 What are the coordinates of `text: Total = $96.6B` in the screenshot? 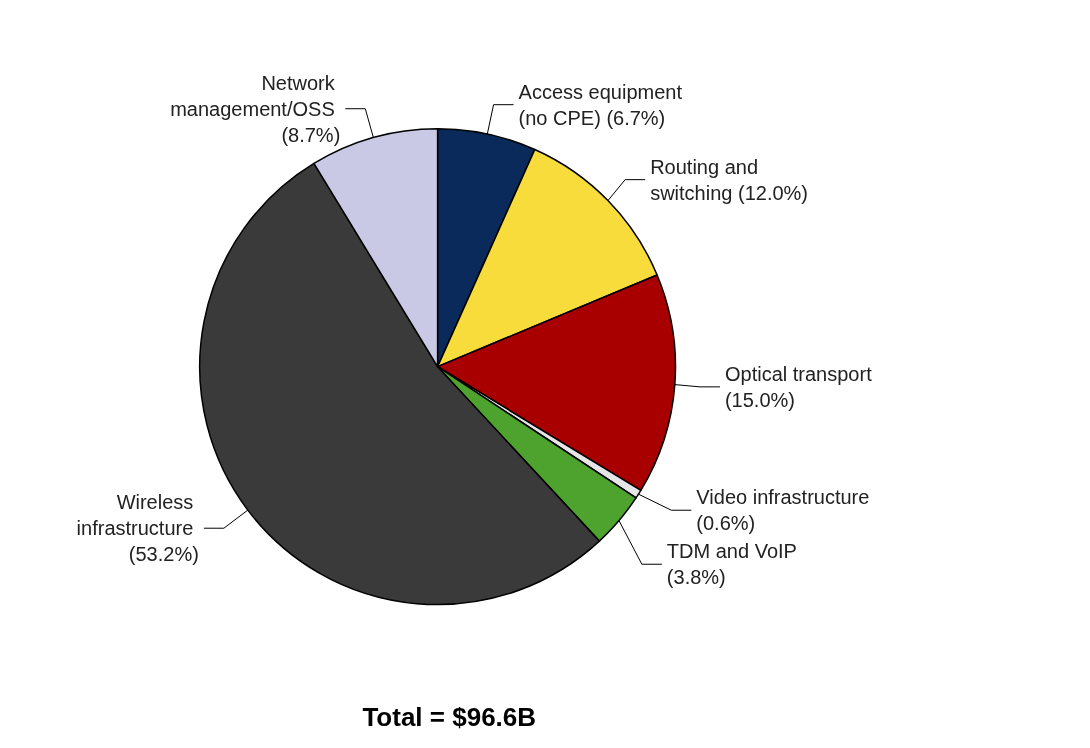 It's located at (449, 717).